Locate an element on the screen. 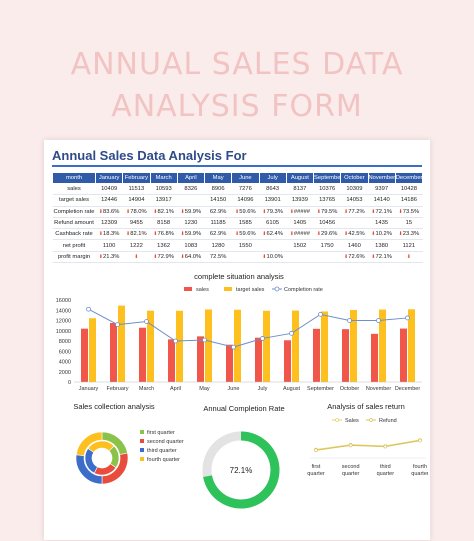  row-label: net profit is located at coordinates (74, 245).